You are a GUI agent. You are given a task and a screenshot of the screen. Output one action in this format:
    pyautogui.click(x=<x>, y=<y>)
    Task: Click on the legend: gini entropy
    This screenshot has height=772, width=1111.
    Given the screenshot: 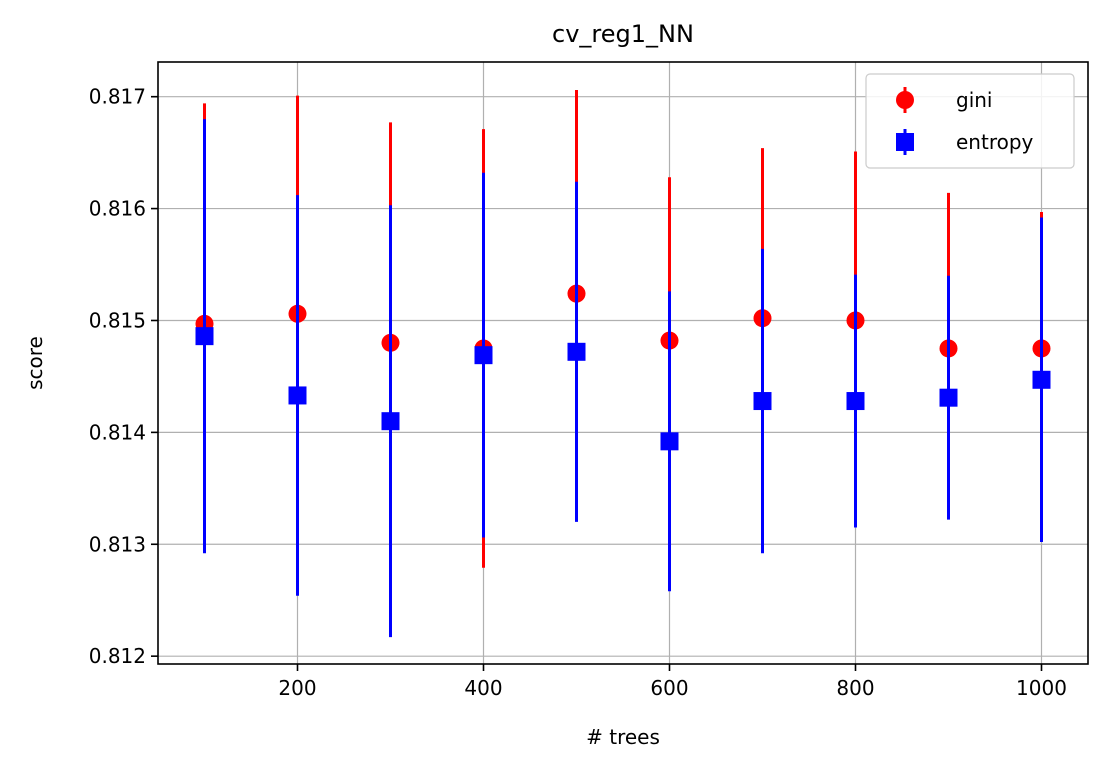 What is the action you would take?
    pyautogui.click(x=970, y=121)
    